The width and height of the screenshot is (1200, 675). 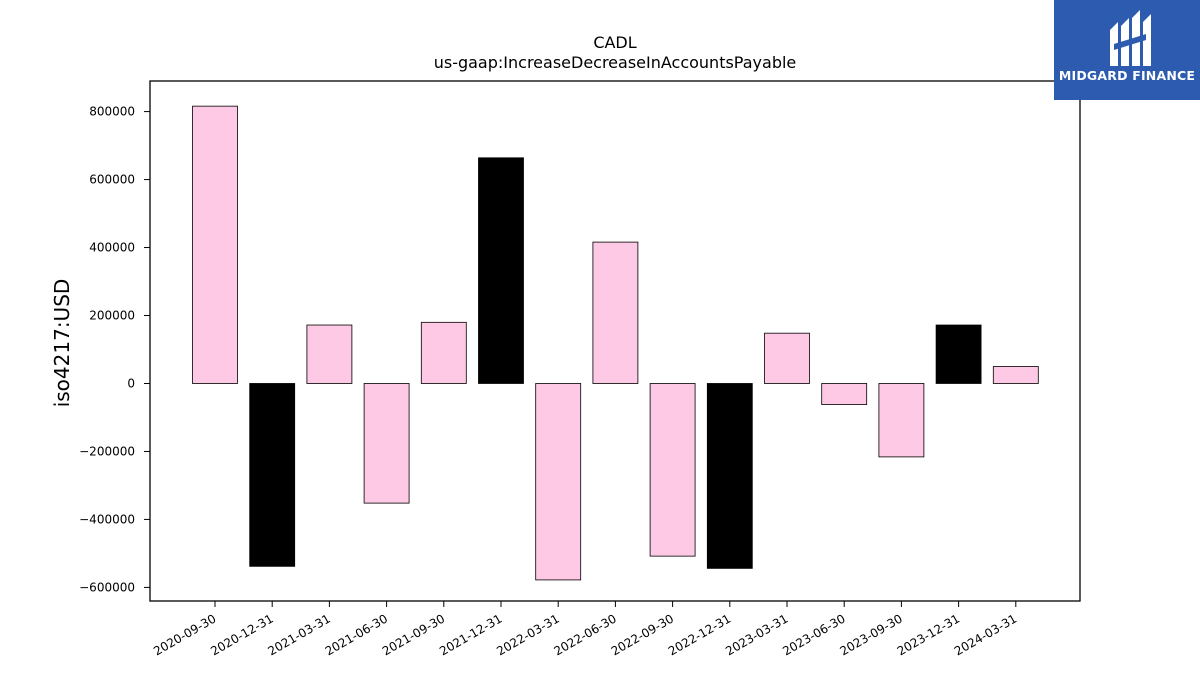 What do you see at coordinates (131, 383) in the screenshot?
I see `y-tick-label: 0` at bounding box center [131, 383].